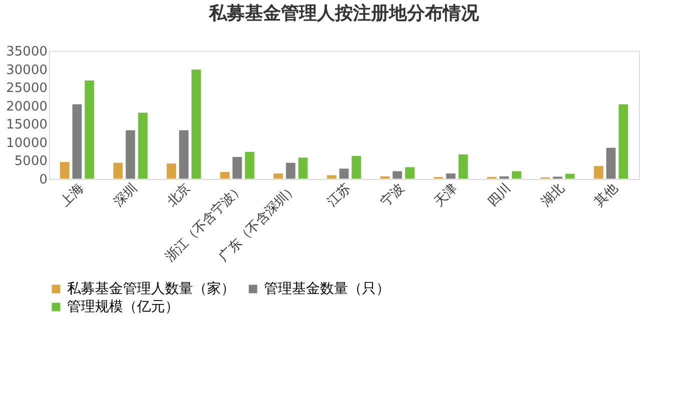 This screenshot has width=700, height=411. What do you see at coordinates (27, 52) in the screenshot?
I see `y-tick-label: 35000` at bounding box center [27, 52].